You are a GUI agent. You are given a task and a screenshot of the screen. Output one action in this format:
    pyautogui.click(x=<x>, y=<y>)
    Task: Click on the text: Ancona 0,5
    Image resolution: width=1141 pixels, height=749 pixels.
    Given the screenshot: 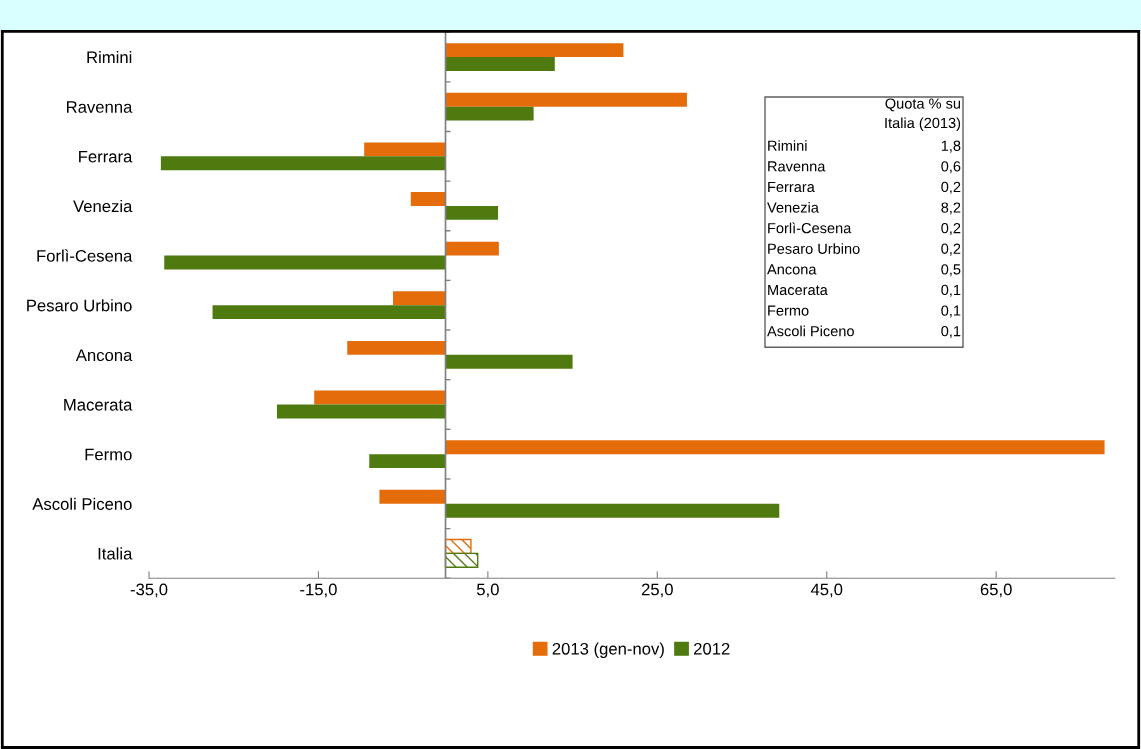 What is the action you would take?
    pyautogui.click(x=864, y=270)
    